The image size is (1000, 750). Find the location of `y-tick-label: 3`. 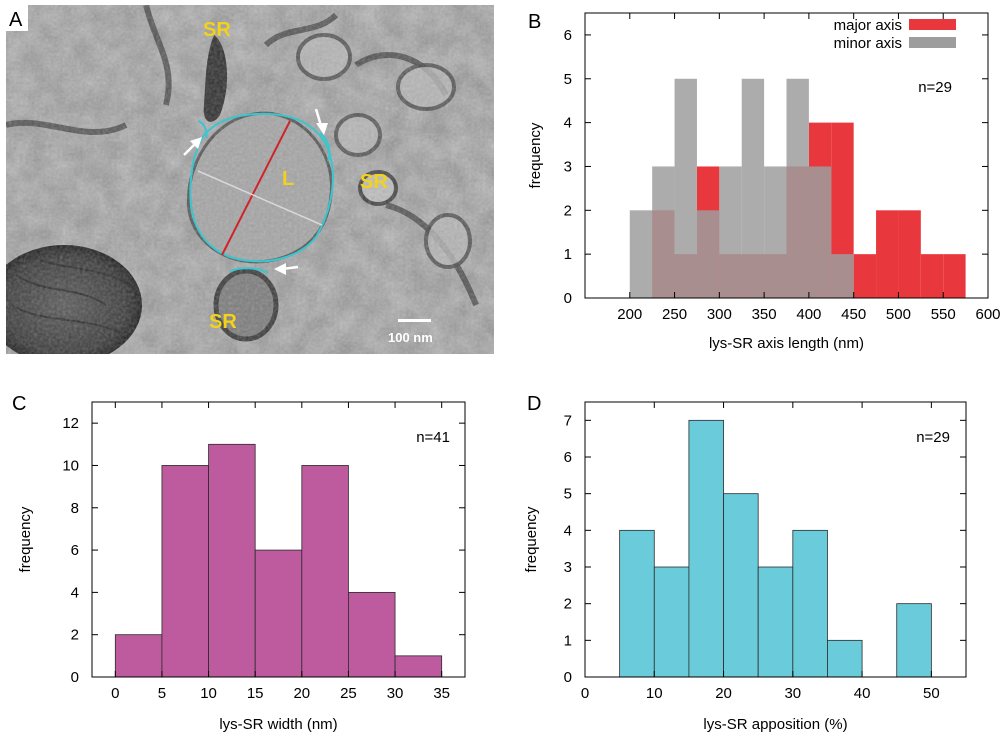

y-tick-label: 3 is located at coordinates (568, 567).